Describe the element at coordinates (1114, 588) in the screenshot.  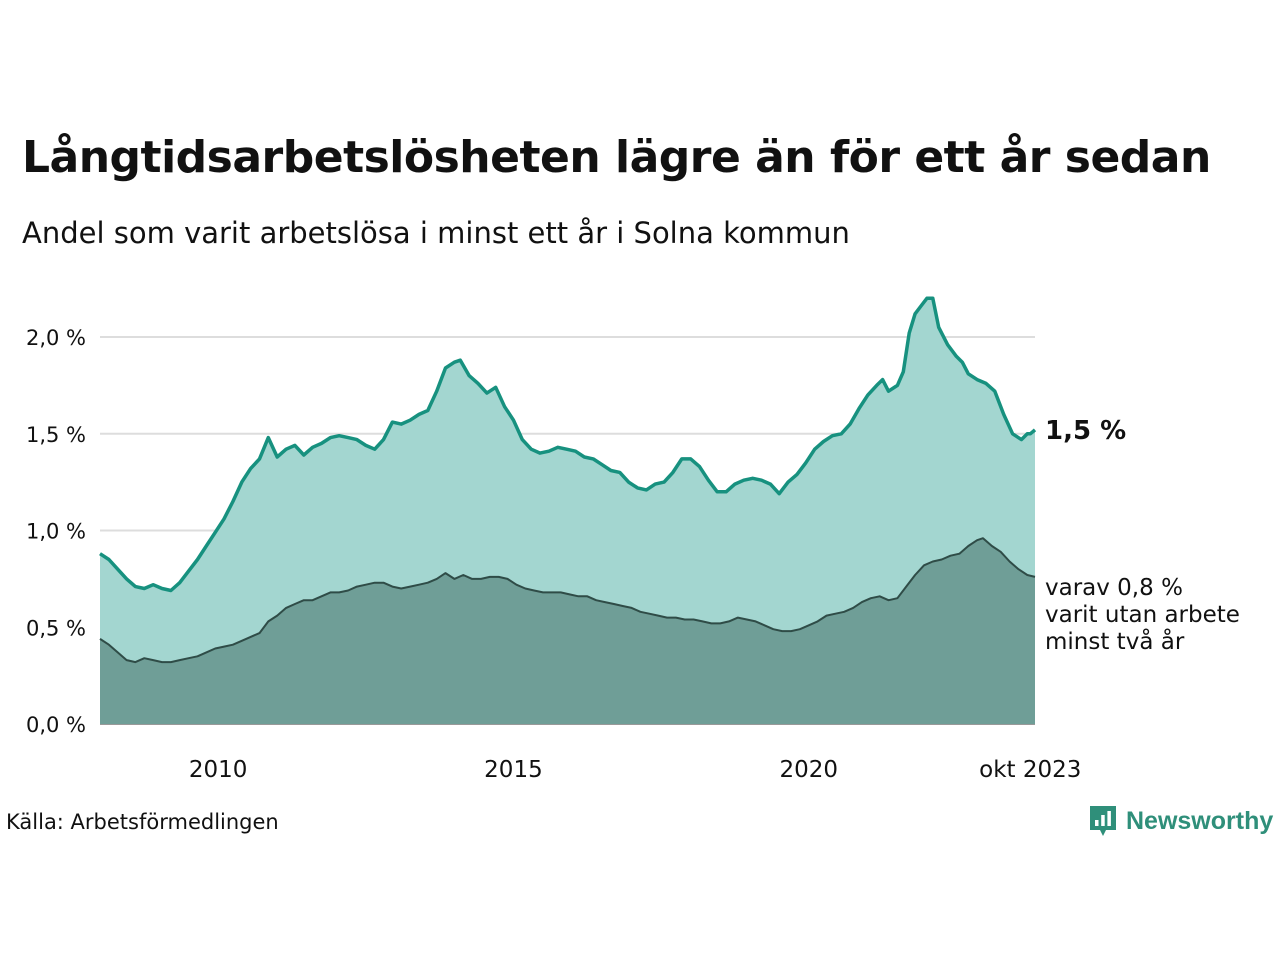
I see `series-2-end-label-line: varav 0,8 %` at that location.